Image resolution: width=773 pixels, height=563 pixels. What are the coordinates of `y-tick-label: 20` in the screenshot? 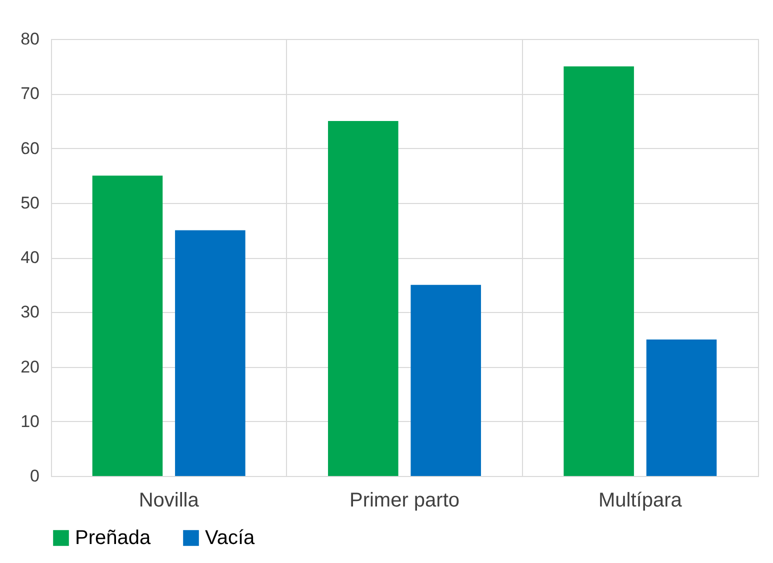 It's located at (30, 366).